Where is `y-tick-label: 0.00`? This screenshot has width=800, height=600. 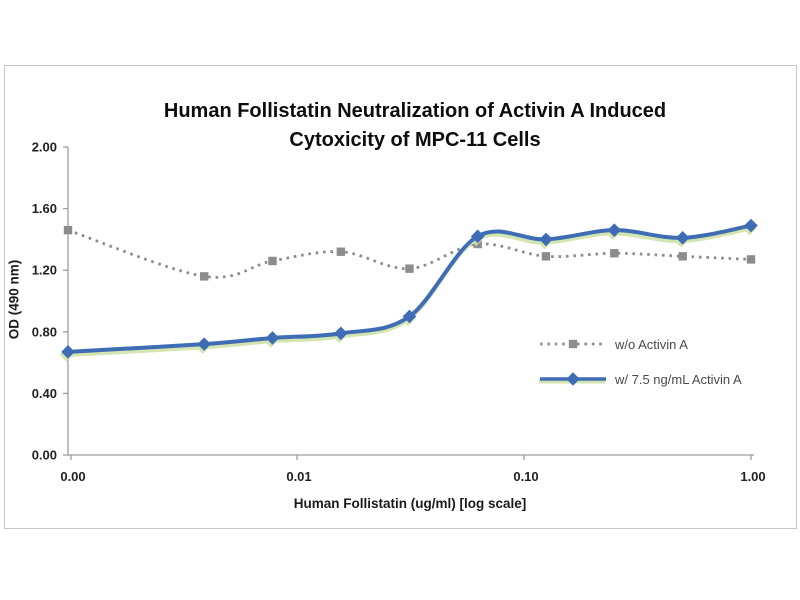 y-tick-label: 0.00 is located at coordinates (44, 455).